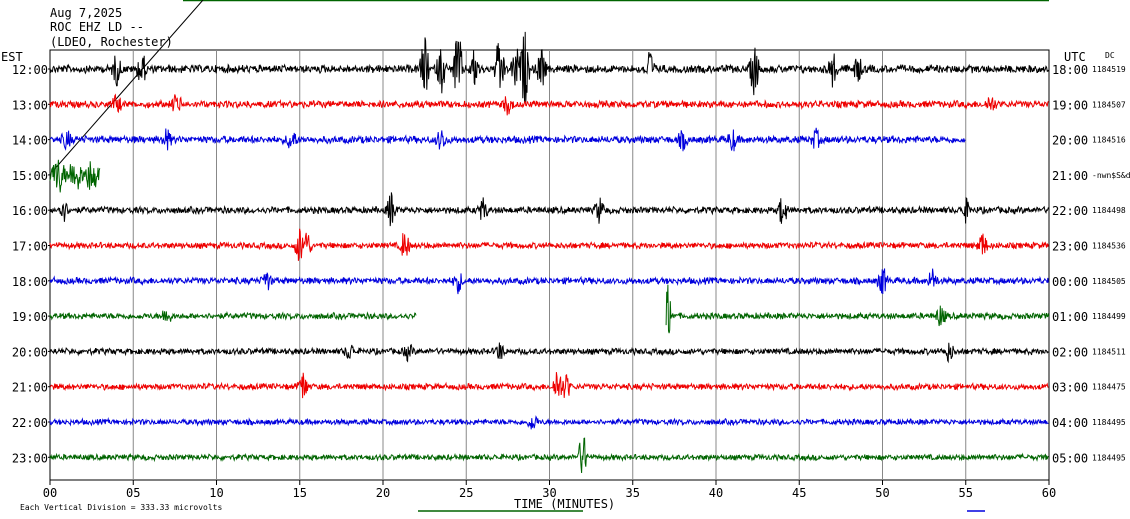  Describe the element at coordinates (1070, 282) in the screenshot. I see `right-time-label: 00:00` at that location.